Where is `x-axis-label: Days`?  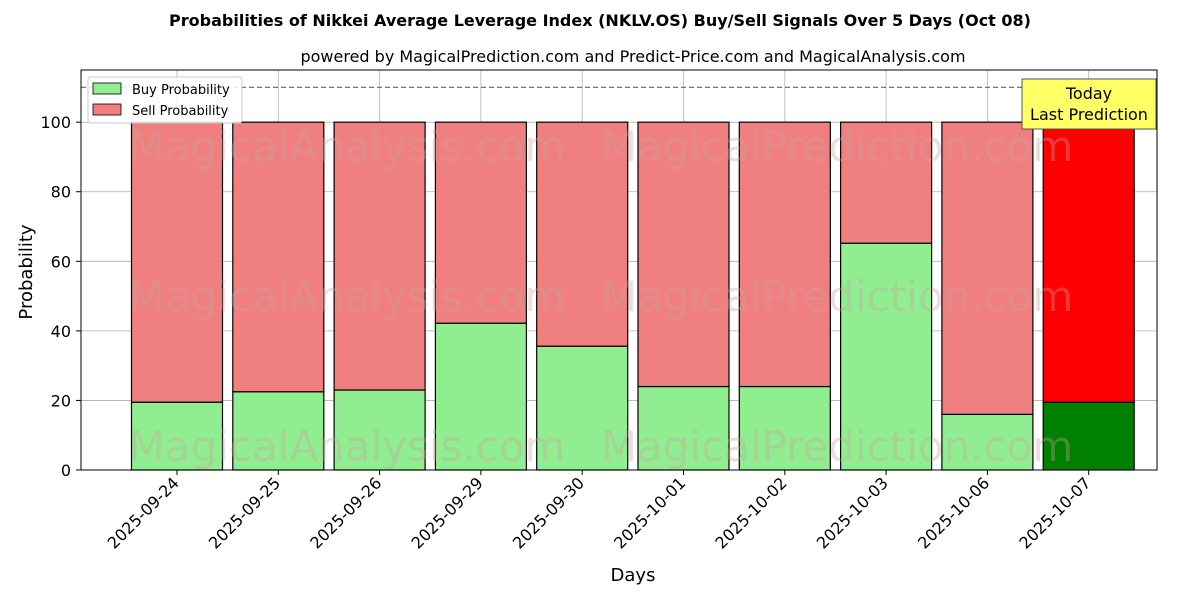 x-axis-label: Days is located at coordinates (633, 575).